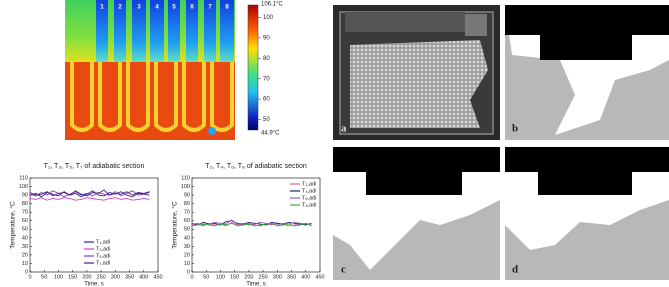  I want to click on colorbar-min: 44.9°C, so click(270, 134).